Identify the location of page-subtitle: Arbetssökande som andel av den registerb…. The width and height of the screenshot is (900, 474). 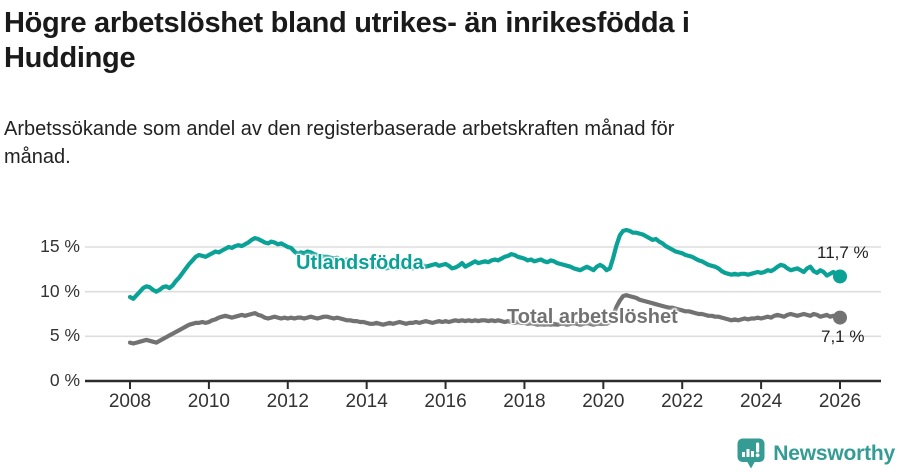
(426, 143).